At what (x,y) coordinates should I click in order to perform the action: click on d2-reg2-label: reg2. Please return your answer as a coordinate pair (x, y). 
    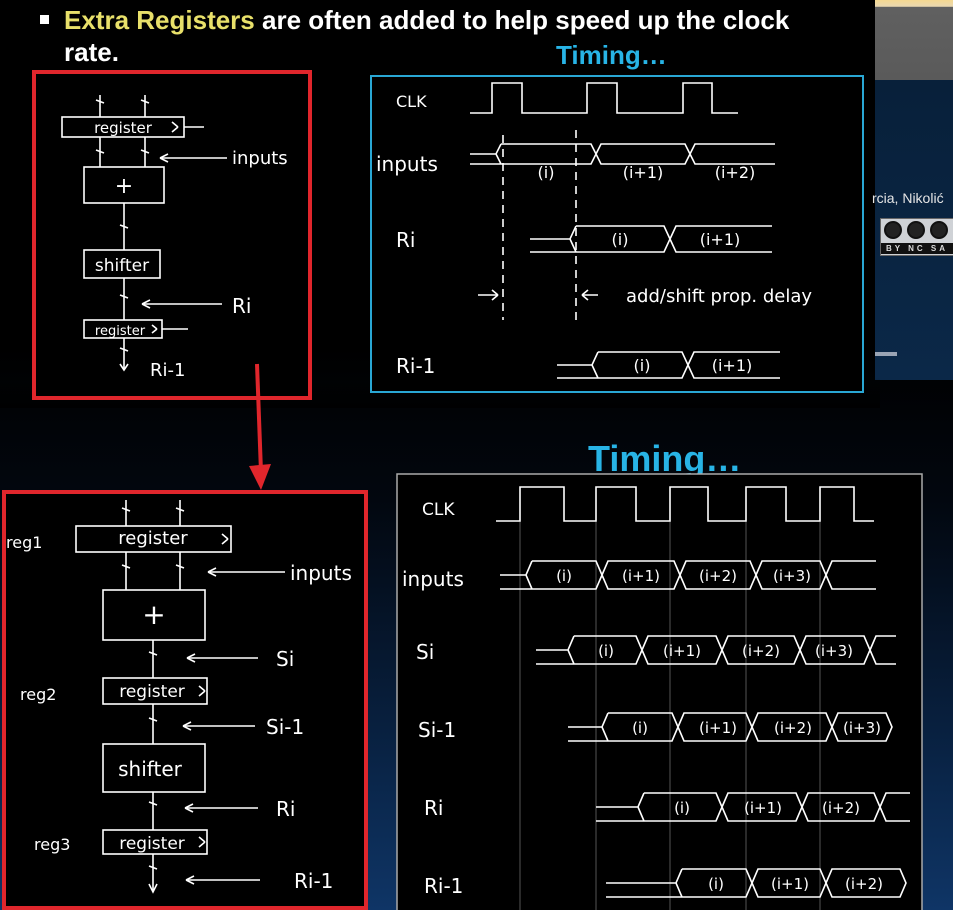
    Looking at the image, I should click on (38, 694).